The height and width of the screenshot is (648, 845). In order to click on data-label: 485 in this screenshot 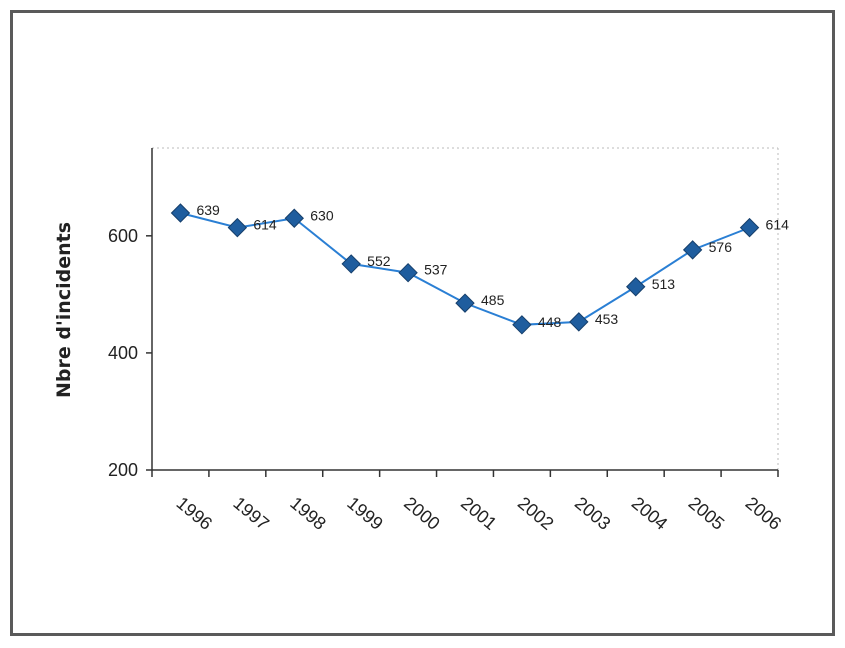, I will do `click(493, 300)`.